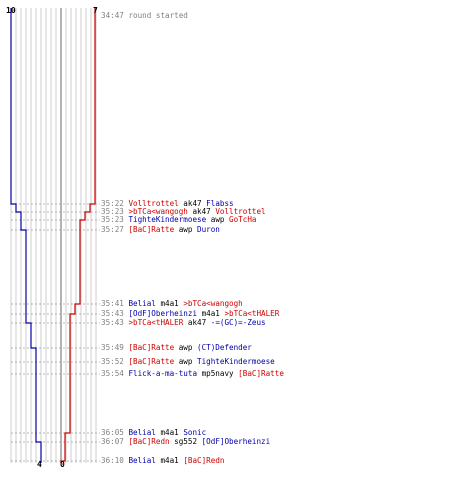 This screenshot has height=500, width=450. I want to click on event-row: 35:41 Belial m4a1 >bTCa<wangogh, so click(172, 303).